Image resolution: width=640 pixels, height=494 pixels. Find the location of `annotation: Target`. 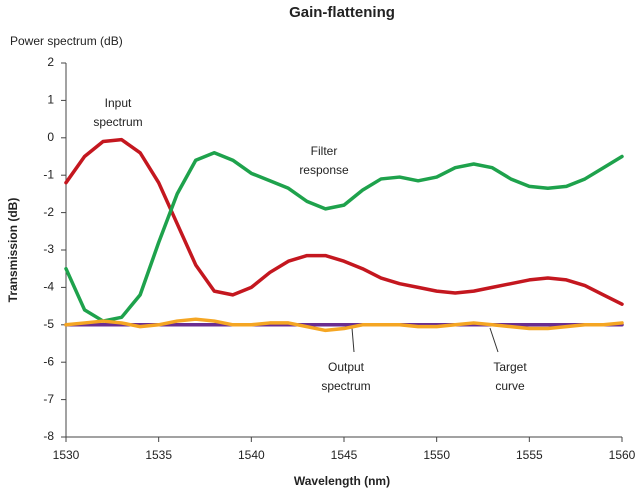

annotation: Target is located at coordinates (510, 367).